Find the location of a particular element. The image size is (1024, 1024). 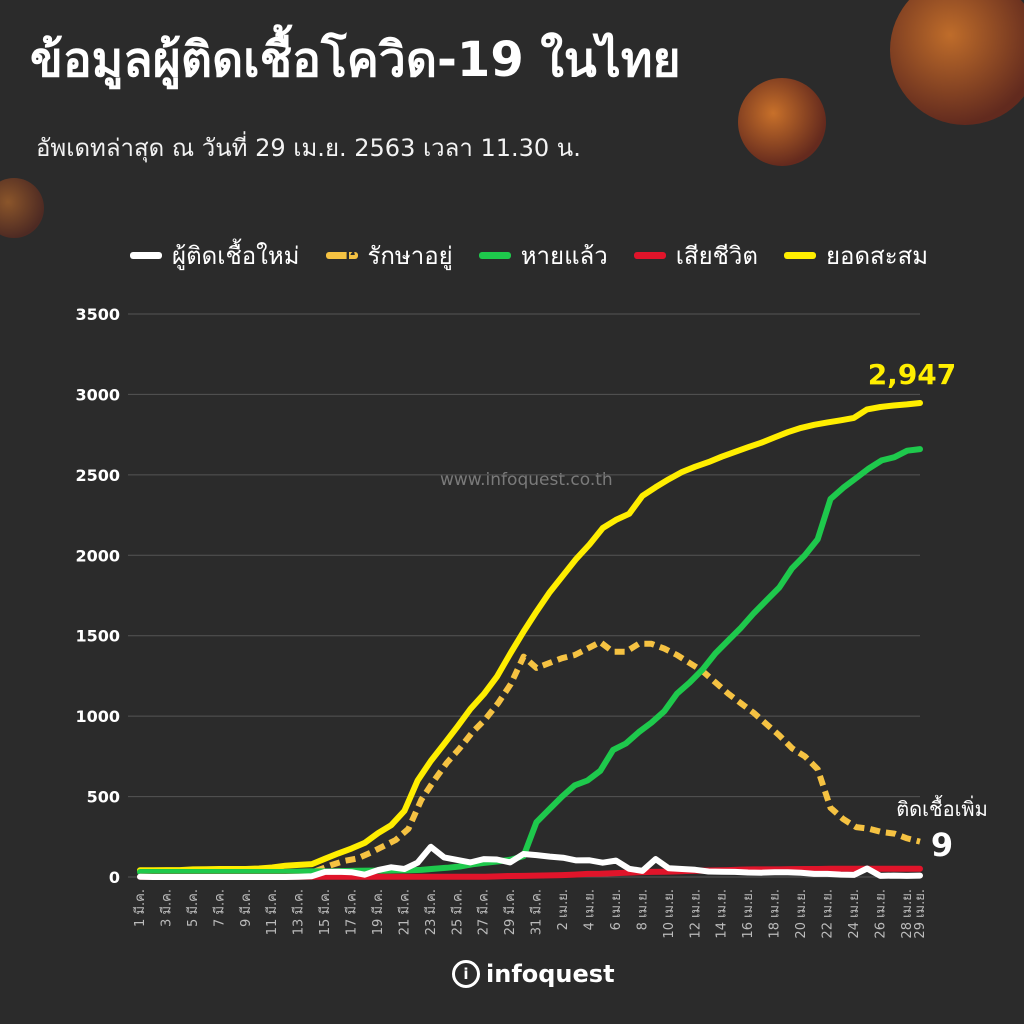

page-title: ข้อมูลผู้ติดเชื้อโควิด-19 ในไทย is located at coordinates (355, 60).